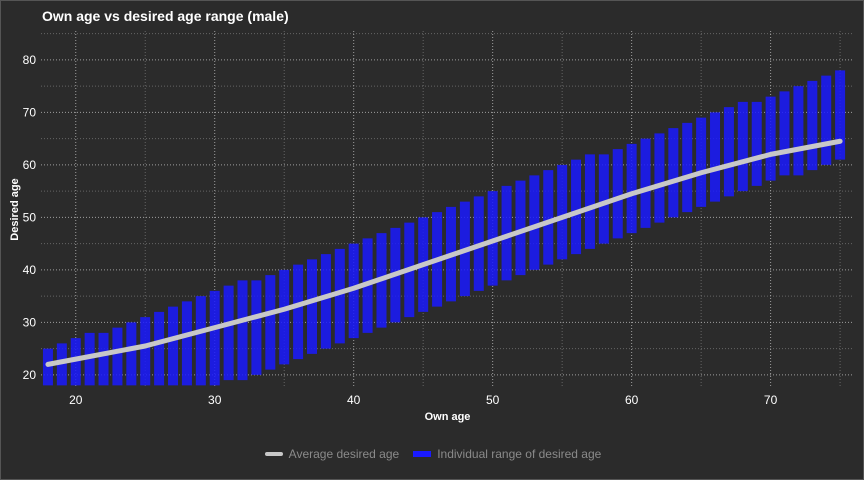 Image resolution: width=864 pixels, height=480 pixels. What do you see at coordinates (354, 400) in the screenshot?
I see `x-tick-label: 40` at bounding box center [354, 400].